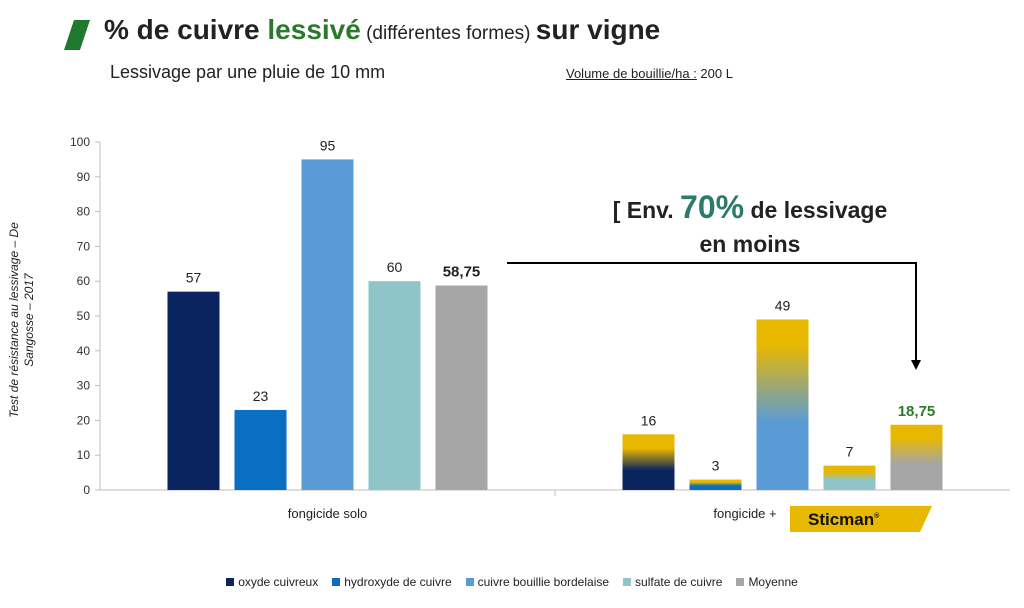 The height and width of the screenshot is (608, 1024). Describe the element at coordinates (86, 490) in the screenshot. I see `y-tick-label: 0` at that location.